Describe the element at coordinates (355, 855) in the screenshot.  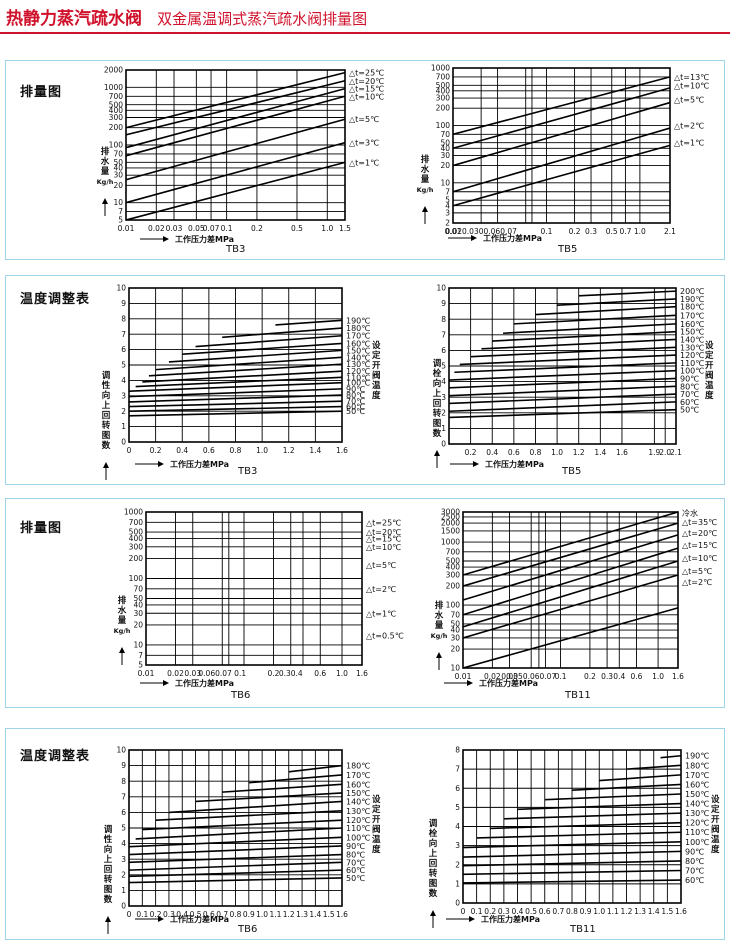
I see `series-label-10: 80℃` at that location.